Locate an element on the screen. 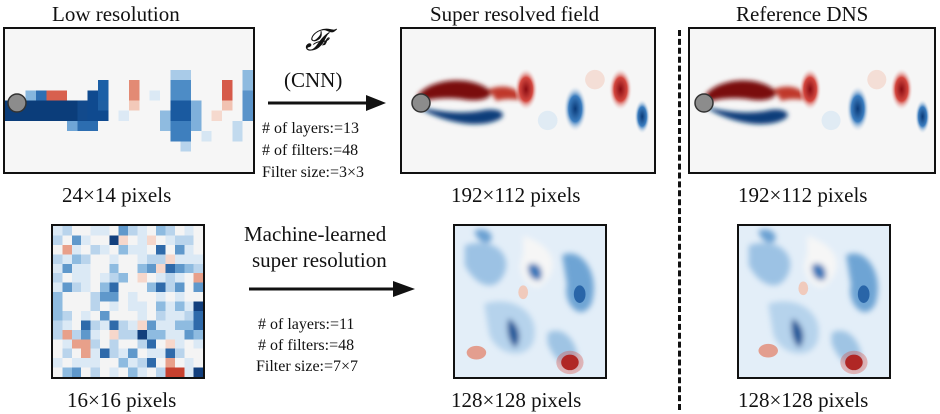 The height and width of the screenshot is (414, 940). header-reference-dns: Reference DNS is located at coordinates (802, 14).